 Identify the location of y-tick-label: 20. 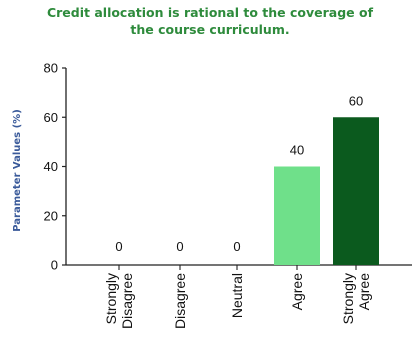
(51, 215).